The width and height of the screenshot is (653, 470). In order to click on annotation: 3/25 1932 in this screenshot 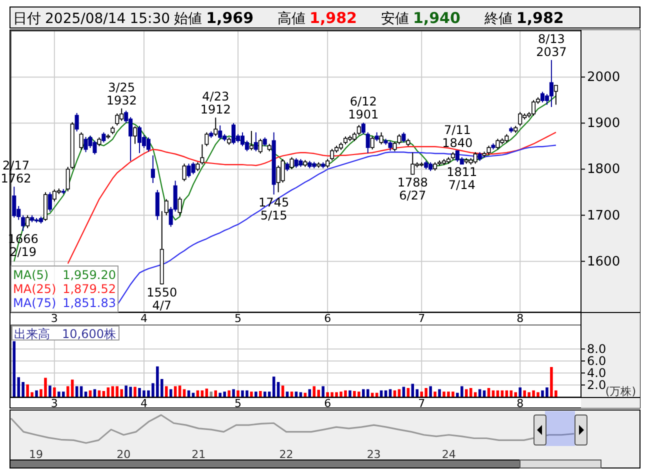, I will do `click(121, 94)`.